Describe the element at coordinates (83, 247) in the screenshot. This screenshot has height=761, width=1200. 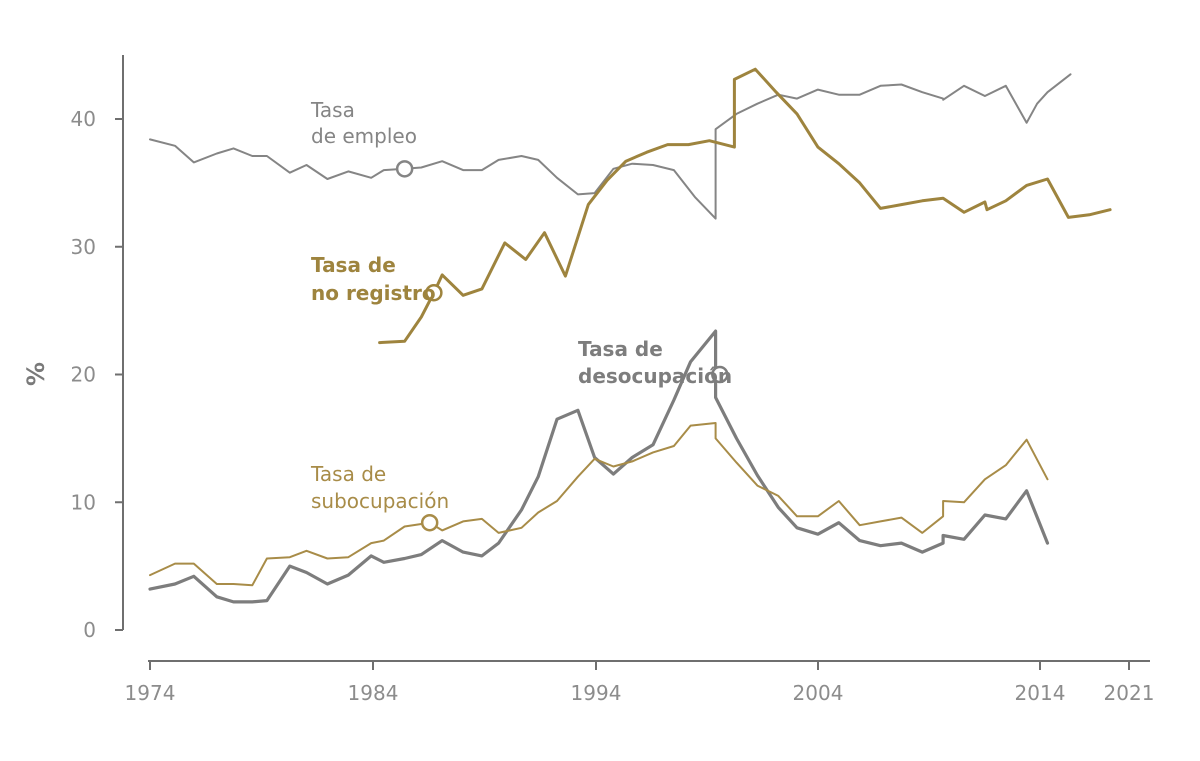
I see `y-tick-label: 30` at that location.